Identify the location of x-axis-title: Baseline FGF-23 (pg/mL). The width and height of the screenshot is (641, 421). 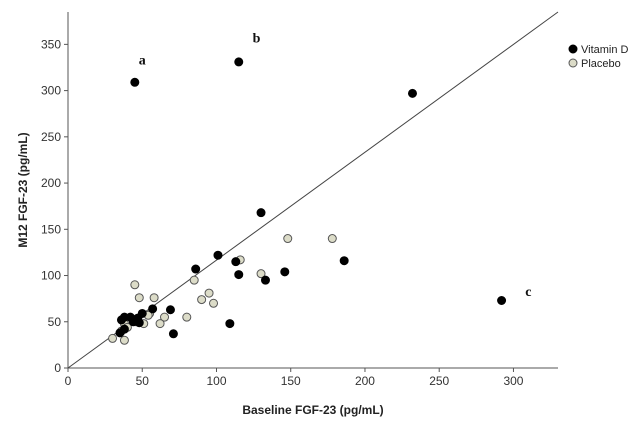
(312, 410).